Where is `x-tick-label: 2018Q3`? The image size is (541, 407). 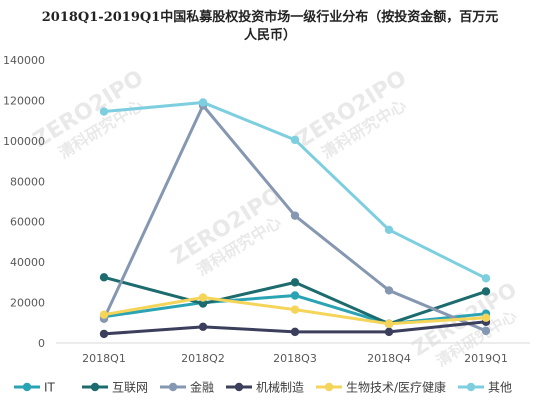 x-tick-label: 2018Q3 is located at coordinates (295, 358).